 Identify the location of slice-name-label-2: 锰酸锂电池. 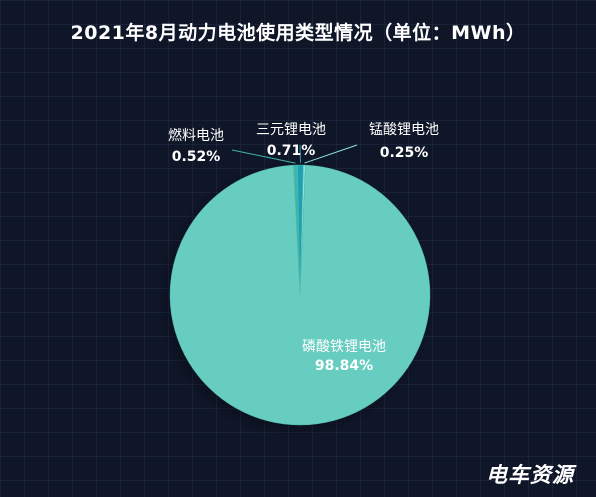
(404, 130).